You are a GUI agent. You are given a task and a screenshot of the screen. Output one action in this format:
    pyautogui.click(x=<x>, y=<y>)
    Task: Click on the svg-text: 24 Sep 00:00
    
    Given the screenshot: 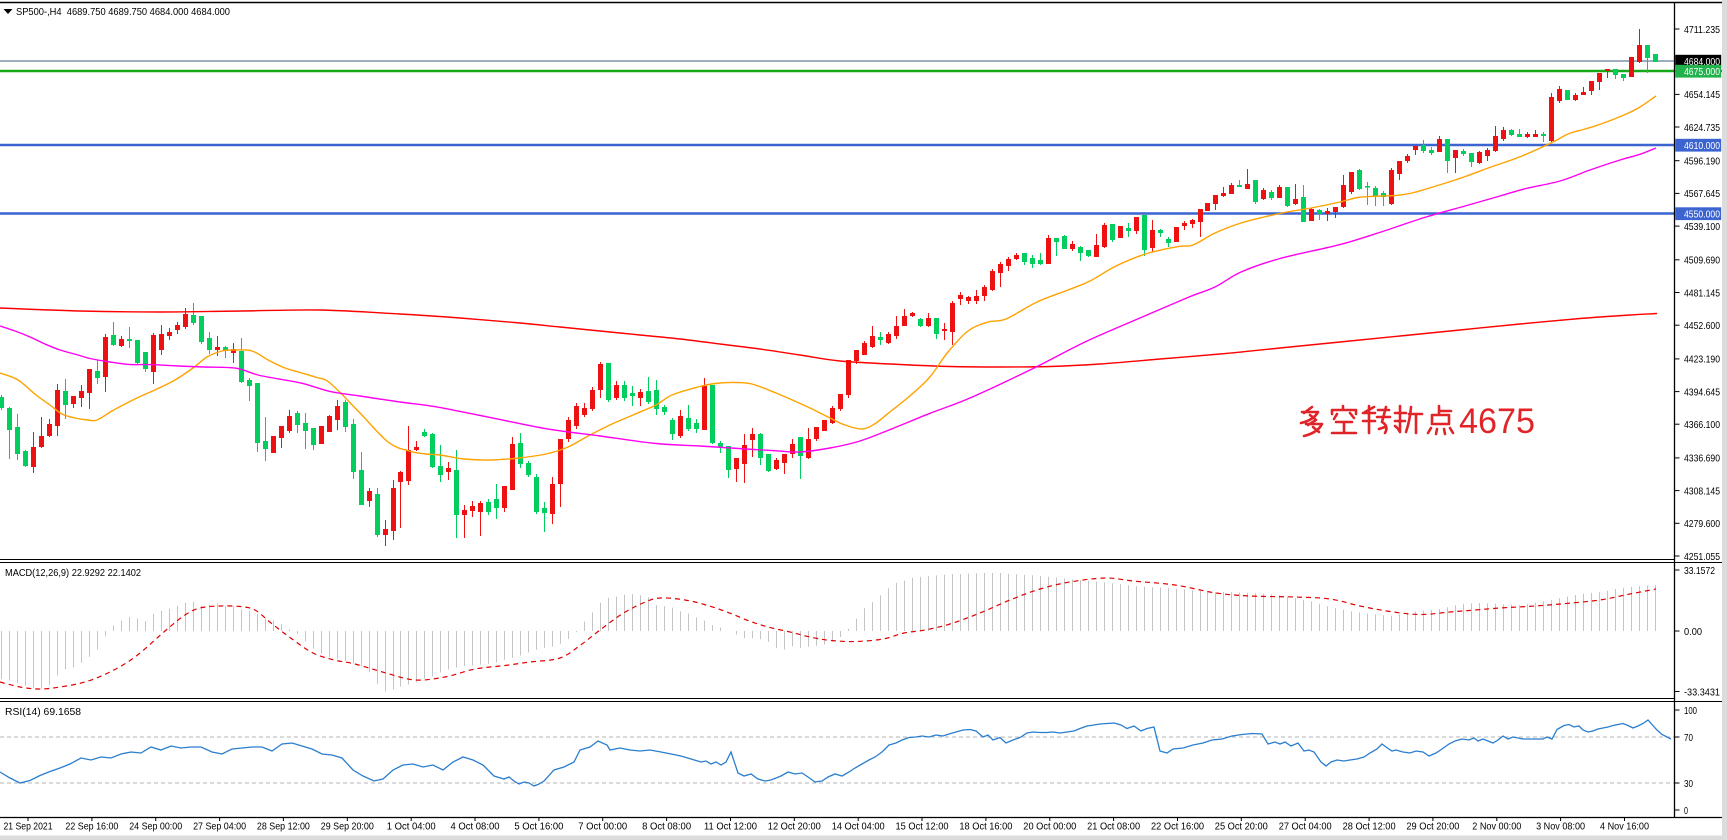 What is the action you would take?
    pyautogui.click(x=155, y=827)
    